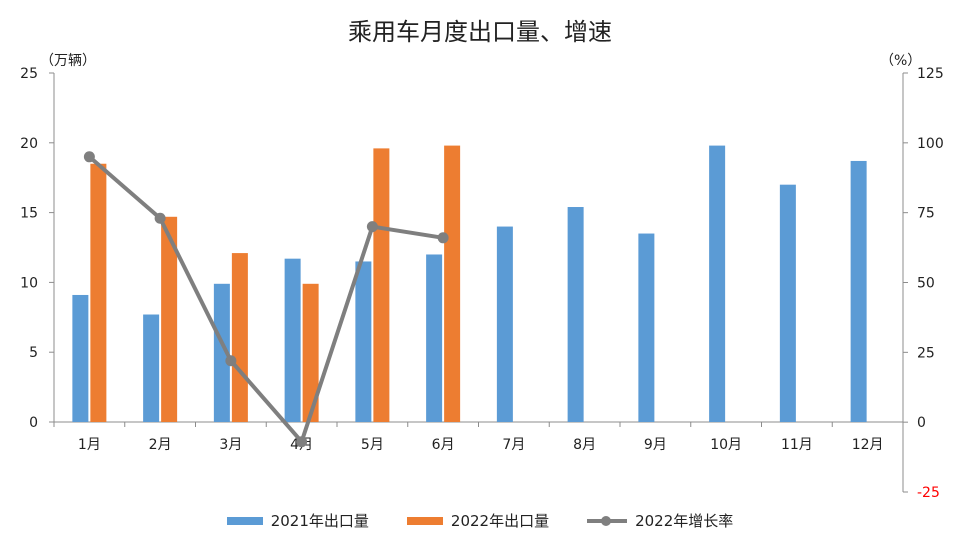 Image resolution: width=960 pixels, height=549 pixels. I want to click on legend-item-growth: 2022年增长率, so click(660, 520).